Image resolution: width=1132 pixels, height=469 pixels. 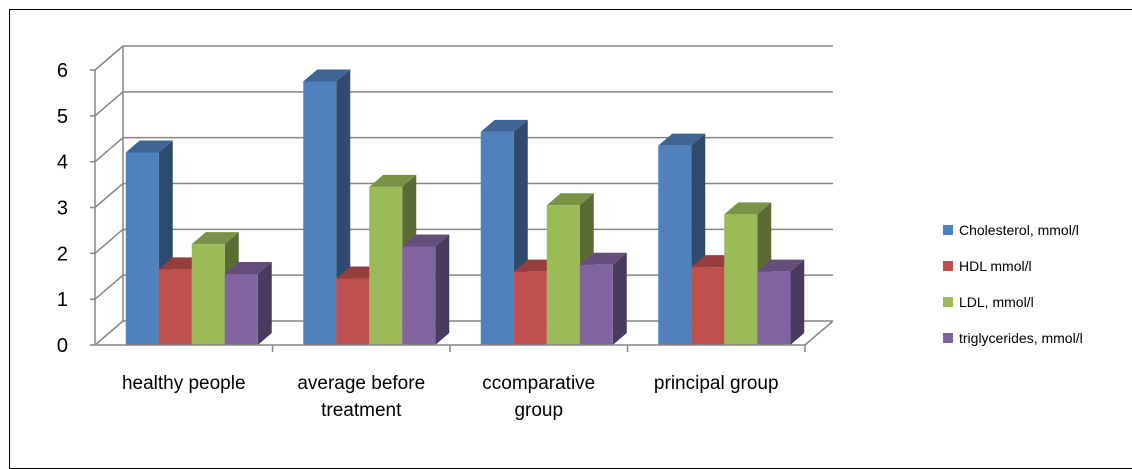 What do you see at coordinates (184, 383) in the screenshot?
I see `x-tick-label: healthy people` at bounding box center [184, 383].